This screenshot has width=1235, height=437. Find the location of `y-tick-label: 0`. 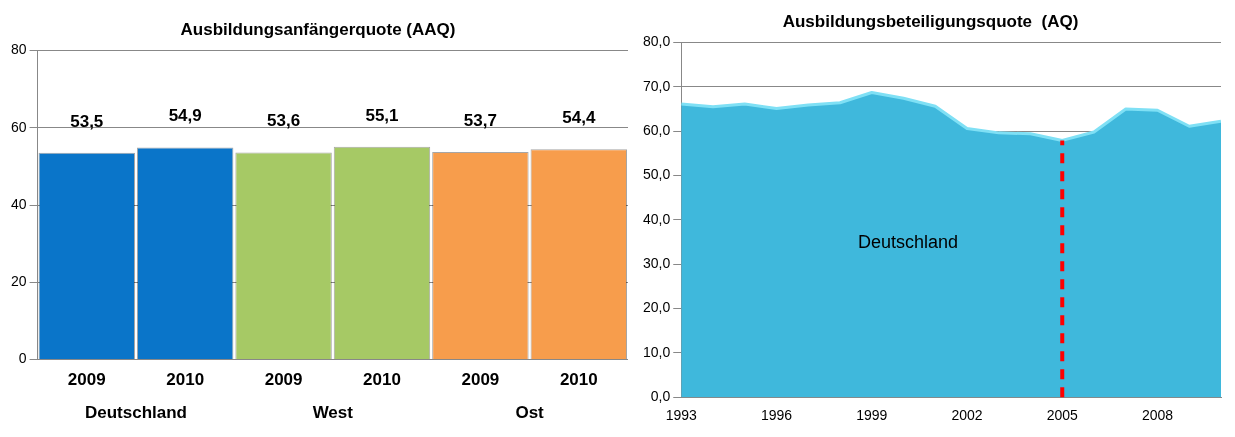

y-tick-label: 0 is located at coordinates (22, 358).